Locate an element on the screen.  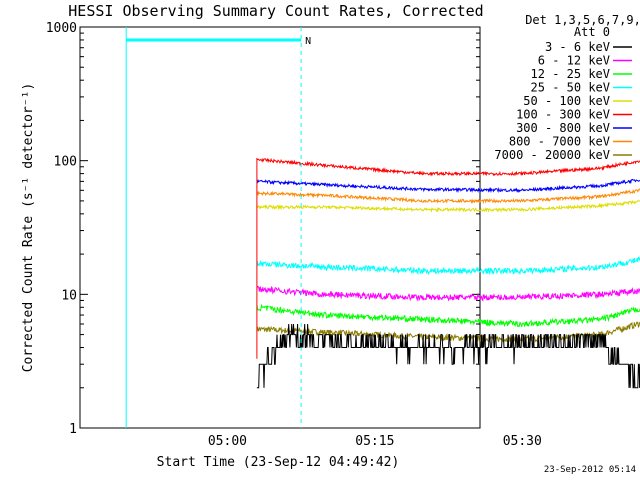
y-tick-label: 1000 is located at coordinates (61, 28).